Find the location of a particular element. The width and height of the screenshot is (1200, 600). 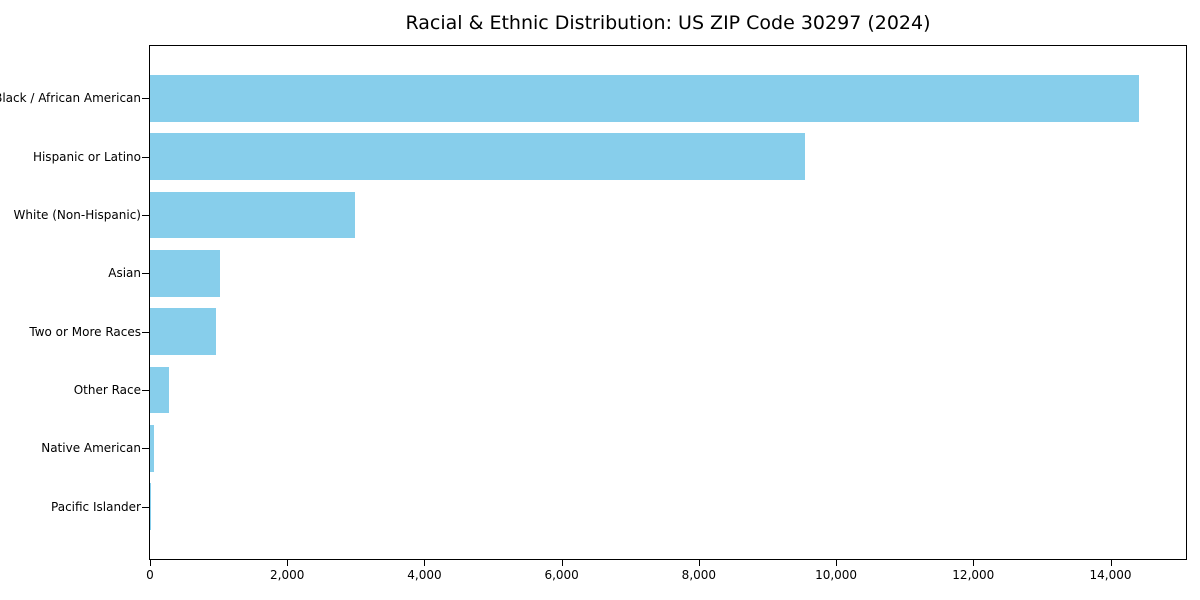

y-tick-label: Black / African American is located at coordinates (70, 98).